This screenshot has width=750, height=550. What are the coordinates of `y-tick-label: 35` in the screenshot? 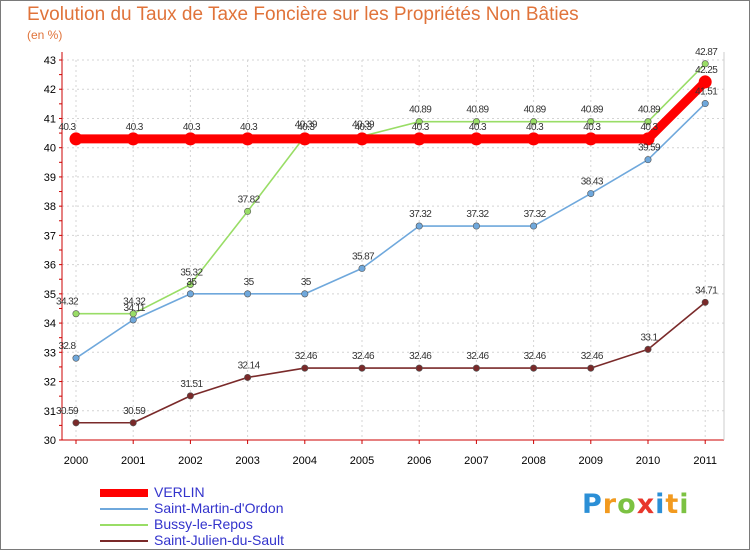 It's located at (50, 295).